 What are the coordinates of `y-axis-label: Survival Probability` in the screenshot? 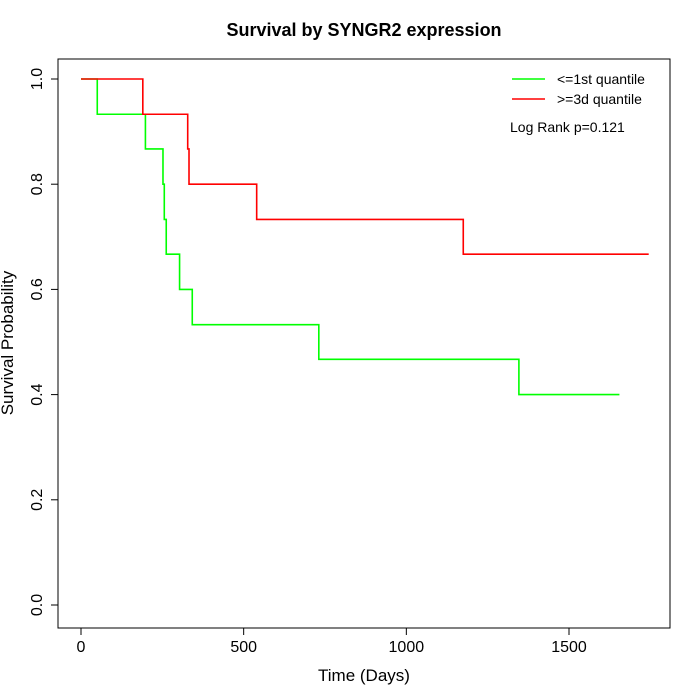 It's located at (8, 342).